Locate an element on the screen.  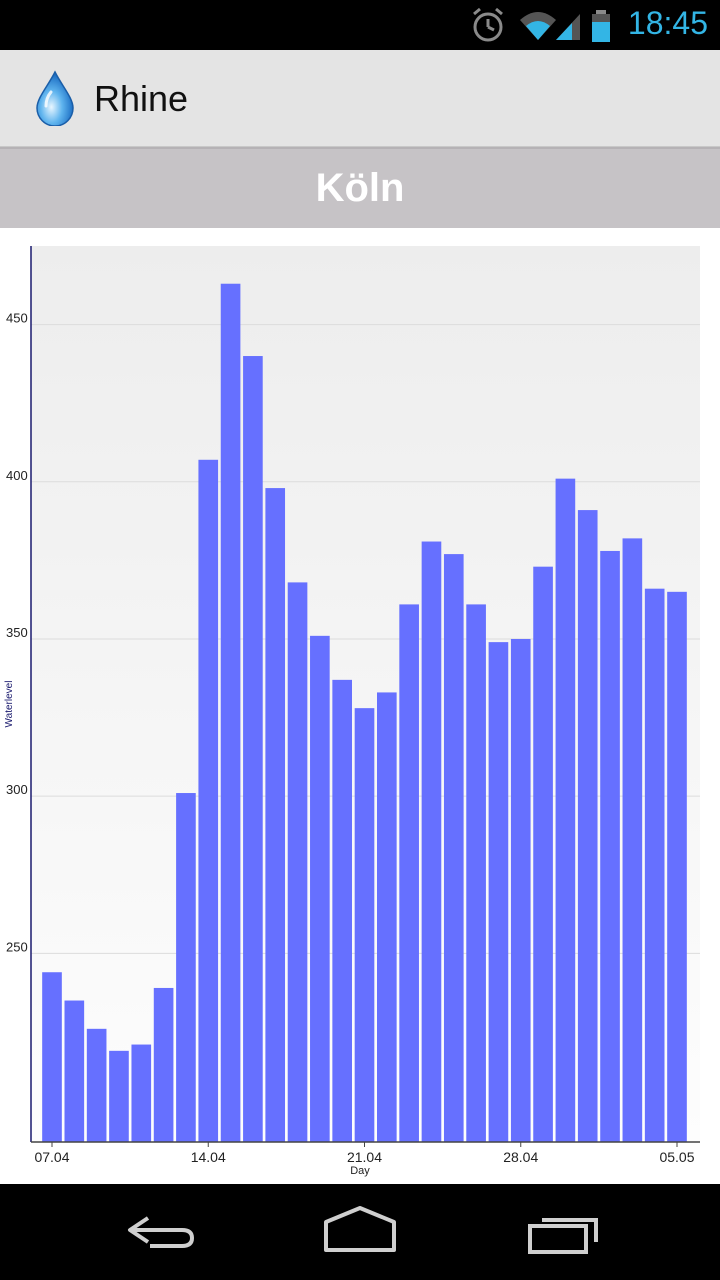
city-header: Köln is located at coordinates (360, 187).